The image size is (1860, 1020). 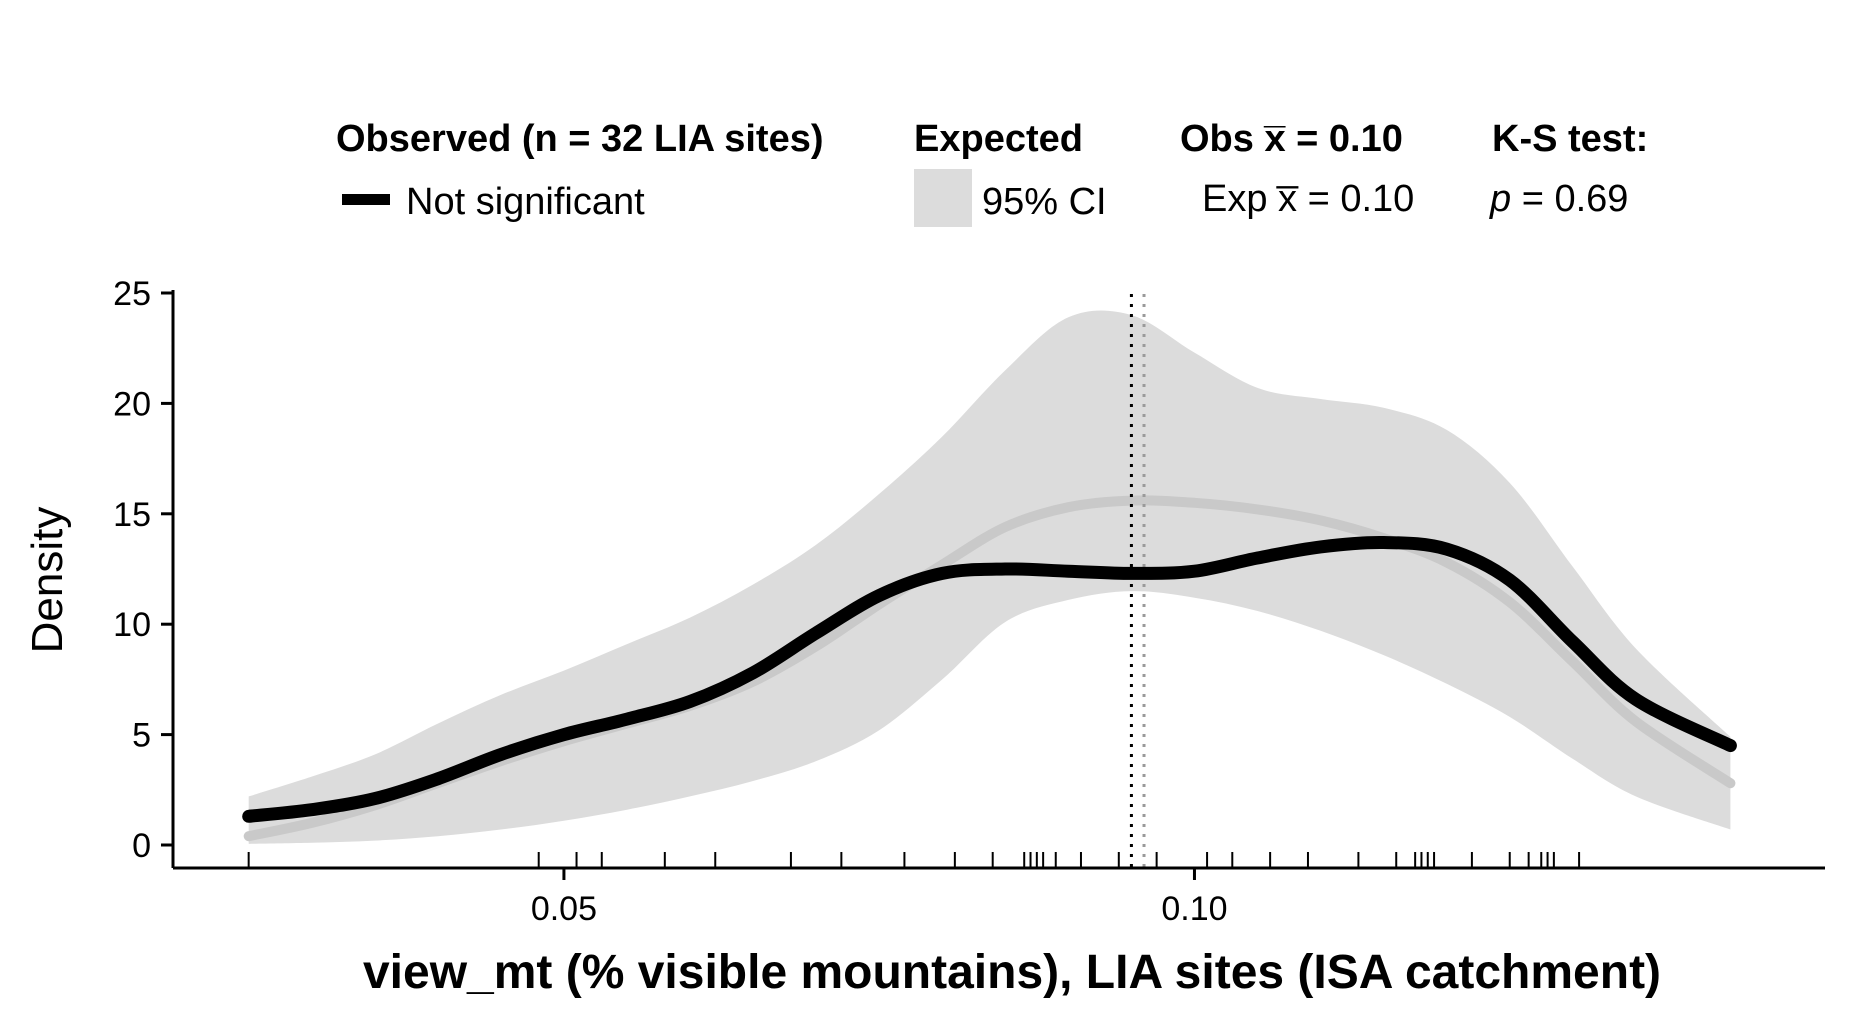 What do you see at coordinates (1569, 199) in the screenshot?
I see `legend-ks-p-value: = 0.69` at bounding box center [1569, 199].